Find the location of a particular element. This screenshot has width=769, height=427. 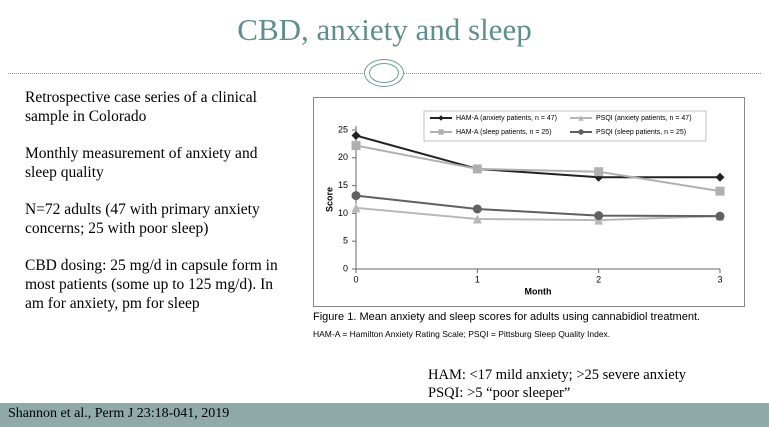

y-tick-label: 20 is located at coordinates (343, 157).